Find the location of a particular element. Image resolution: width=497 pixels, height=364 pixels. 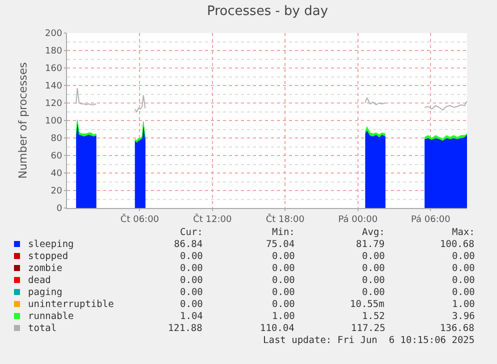

x-tick-label: Čt 06:00 is located at coordinates (140, 218).